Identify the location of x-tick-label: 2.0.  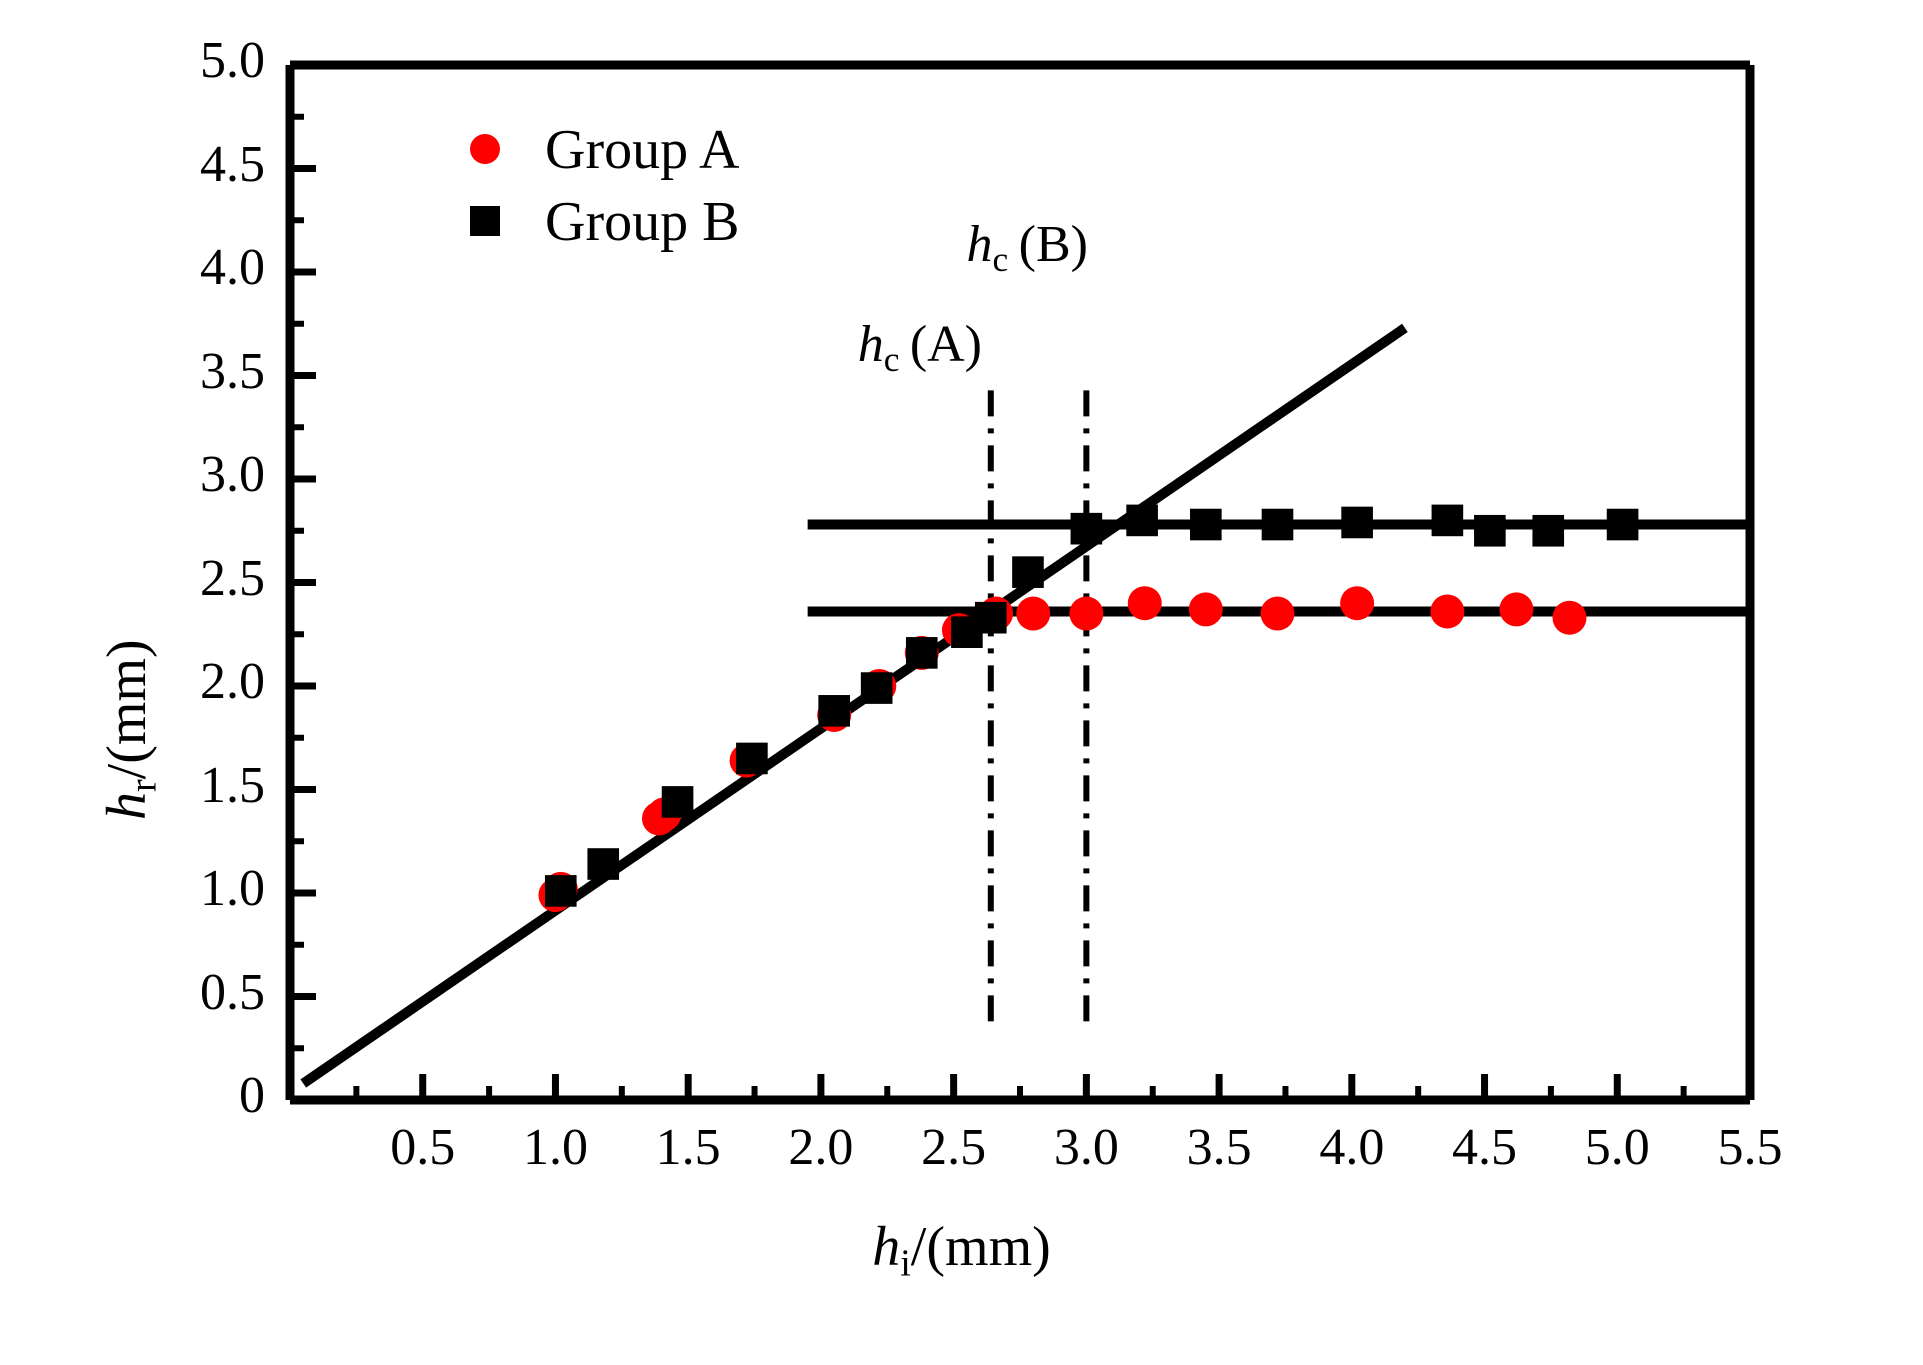
(821, 1147).